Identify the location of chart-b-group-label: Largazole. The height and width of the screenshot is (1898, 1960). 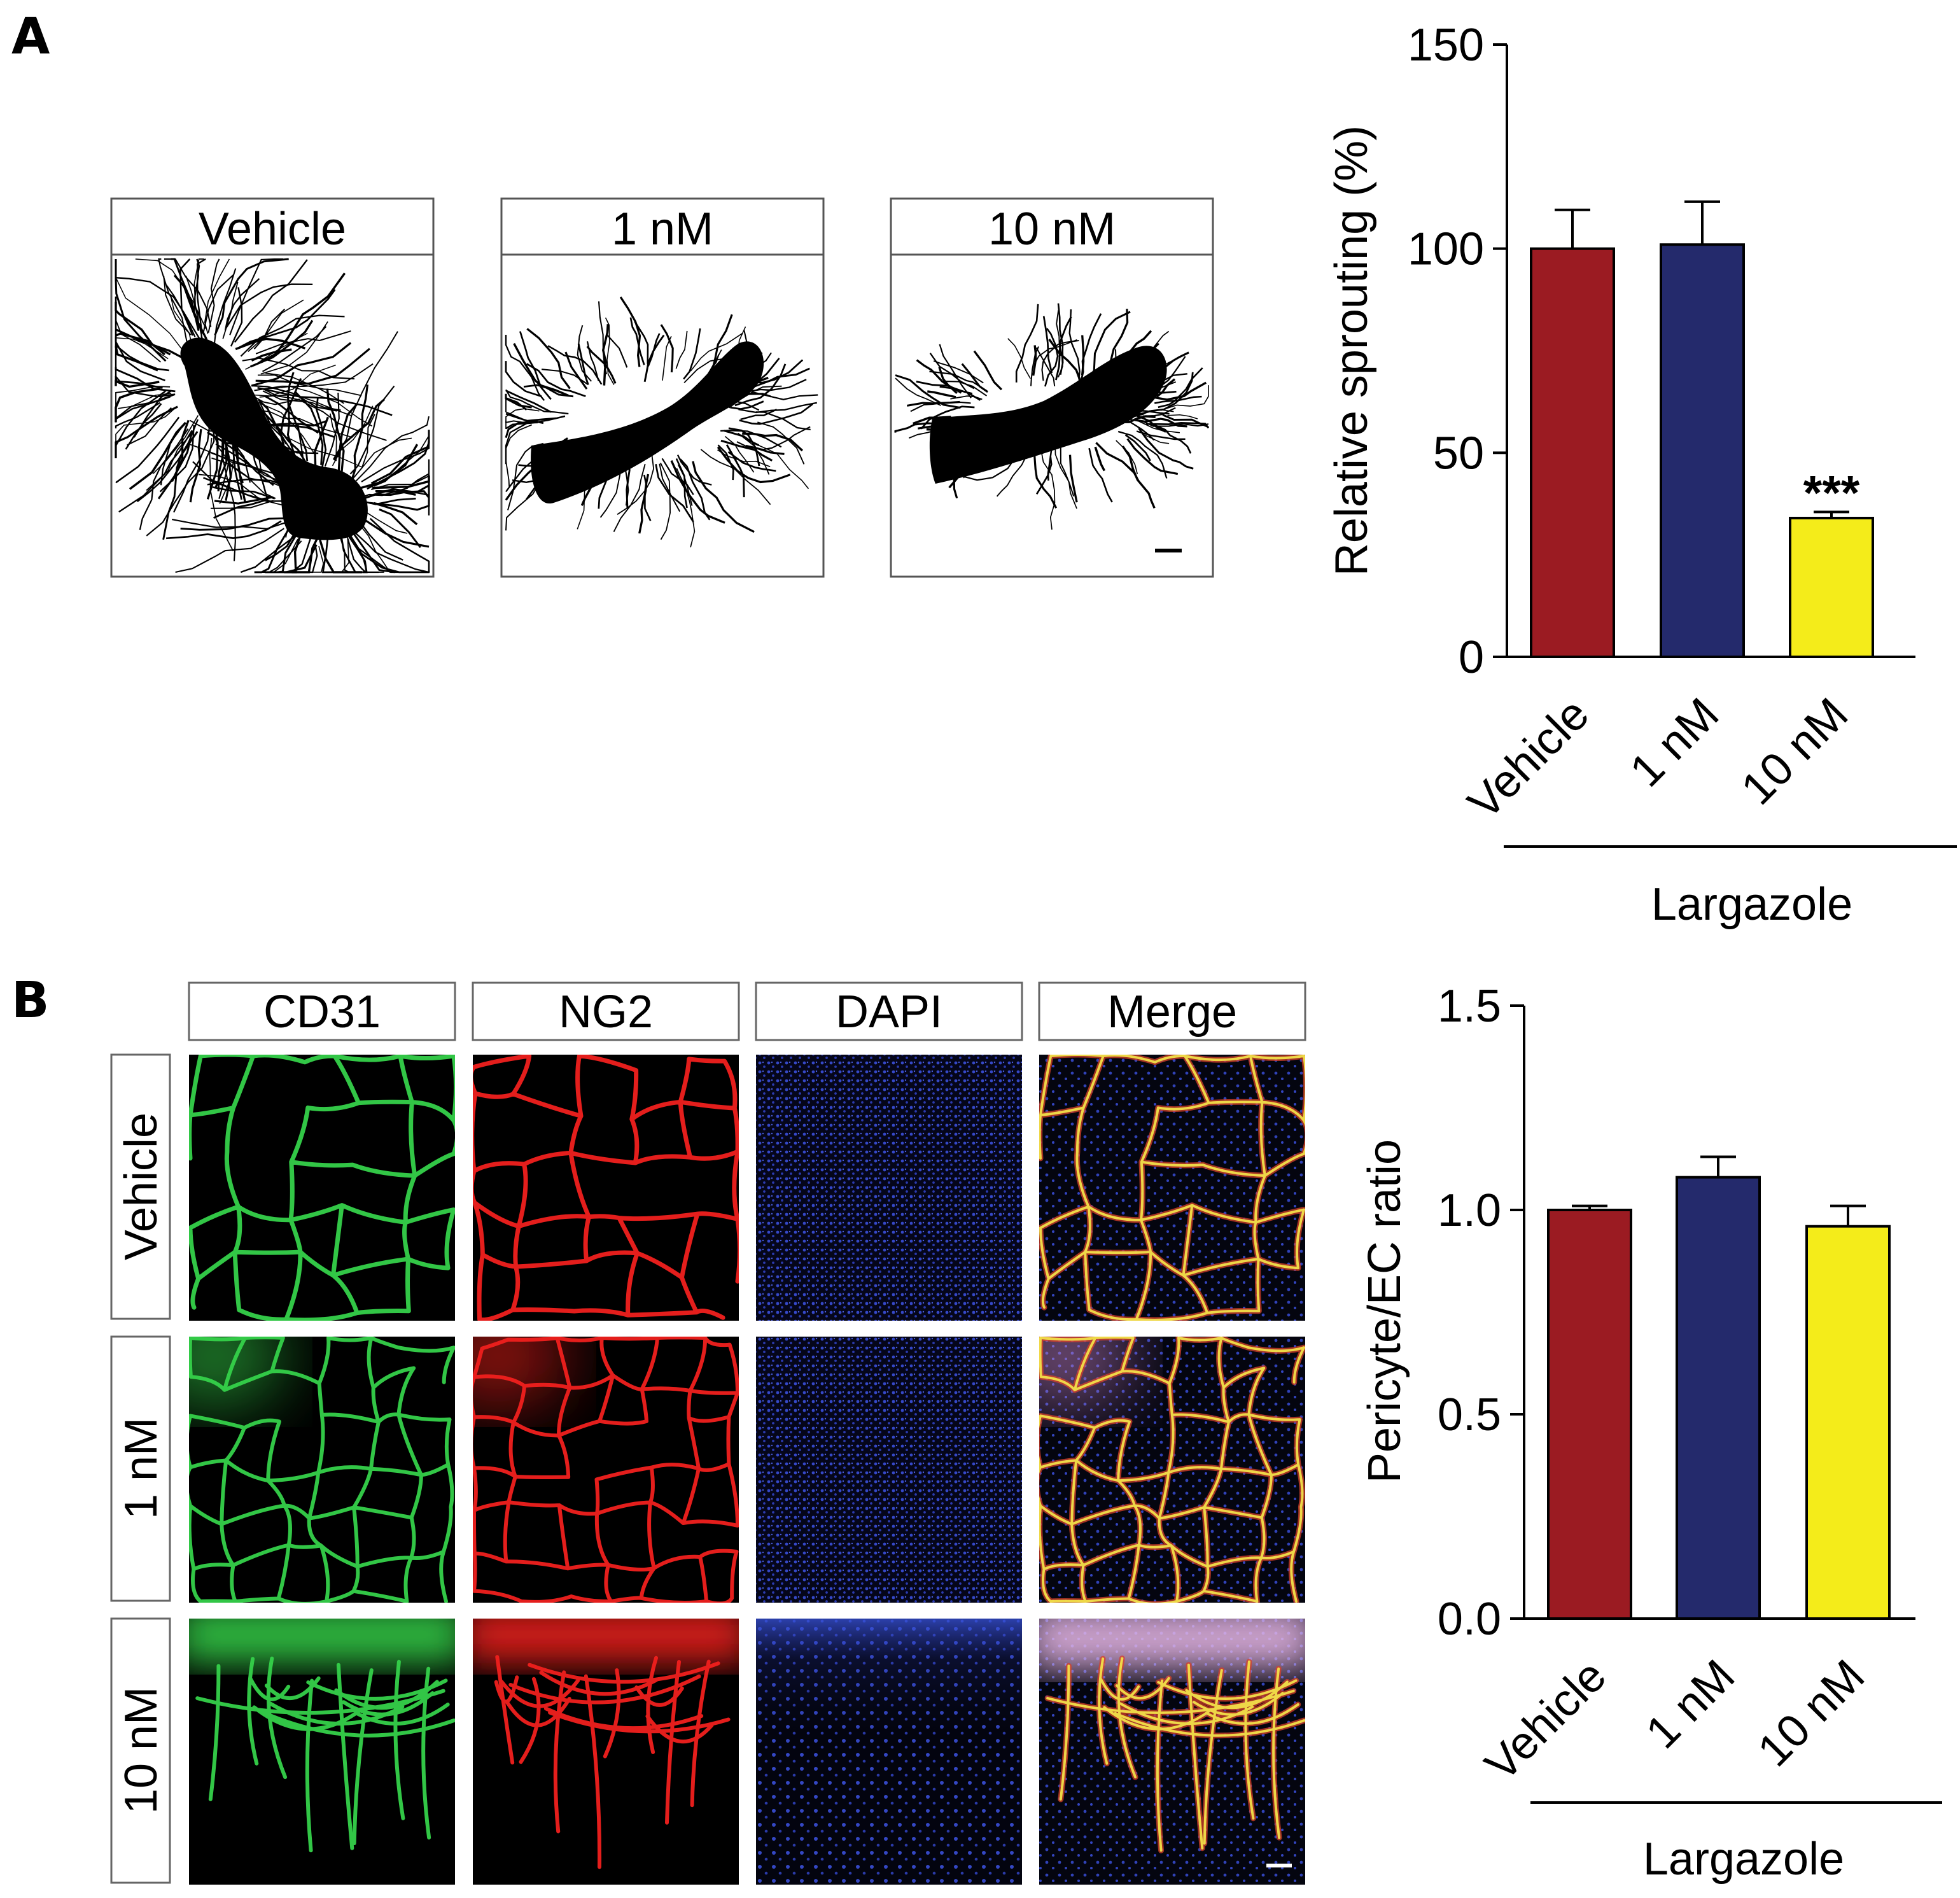
(1743, 1859).